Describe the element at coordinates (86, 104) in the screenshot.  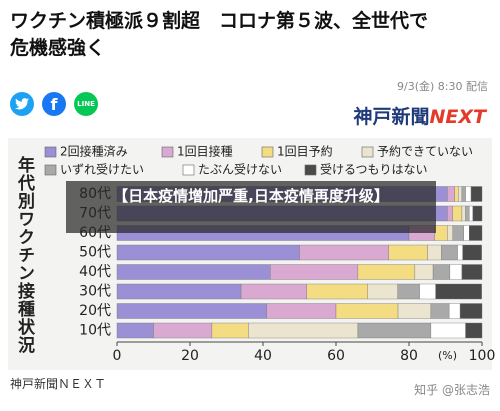
I see `line-button: LINE` at that location.